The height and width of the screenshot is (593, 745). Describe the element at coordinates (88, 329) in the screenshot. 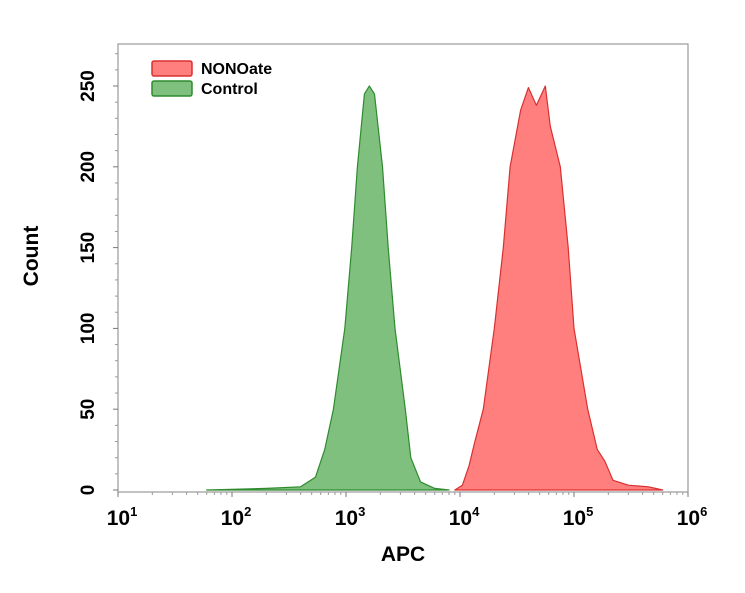

I see `y-tick-label: 100` at that location.